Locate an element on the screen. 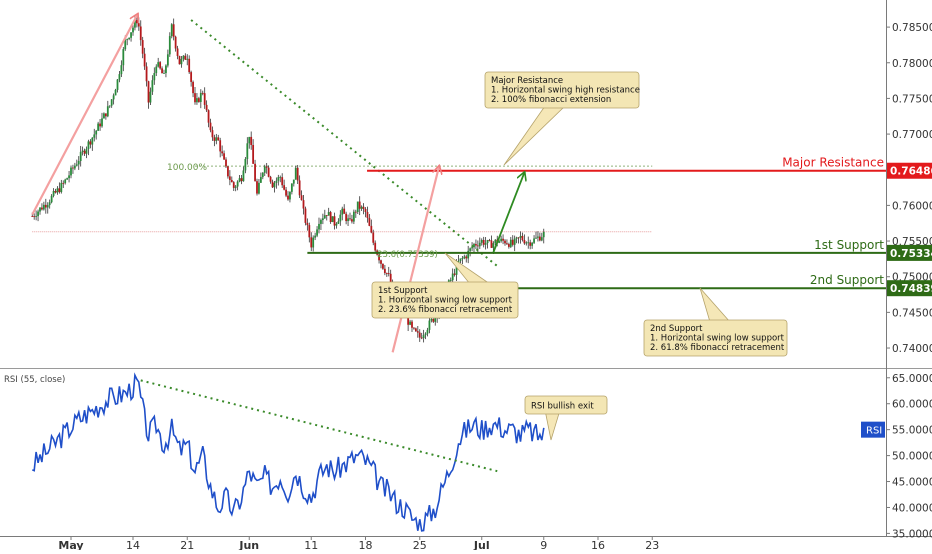 The image size is (932, 554). level-badge is located at coordinates (909, 170).